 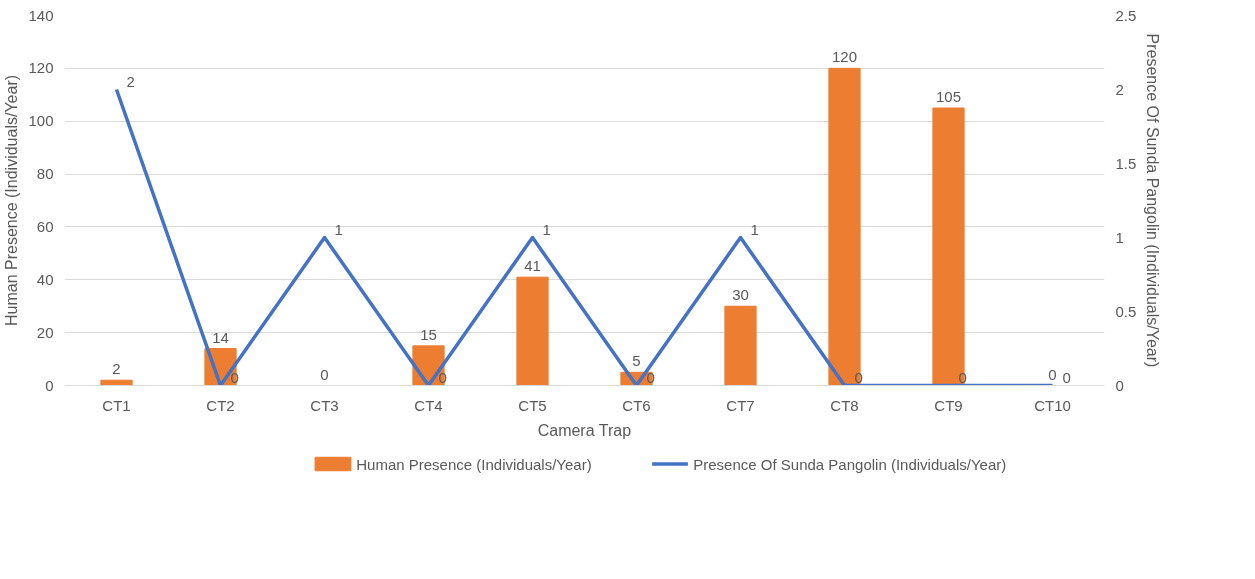 I want to click on y-tick-label: 100, so click(x=41, y=121).